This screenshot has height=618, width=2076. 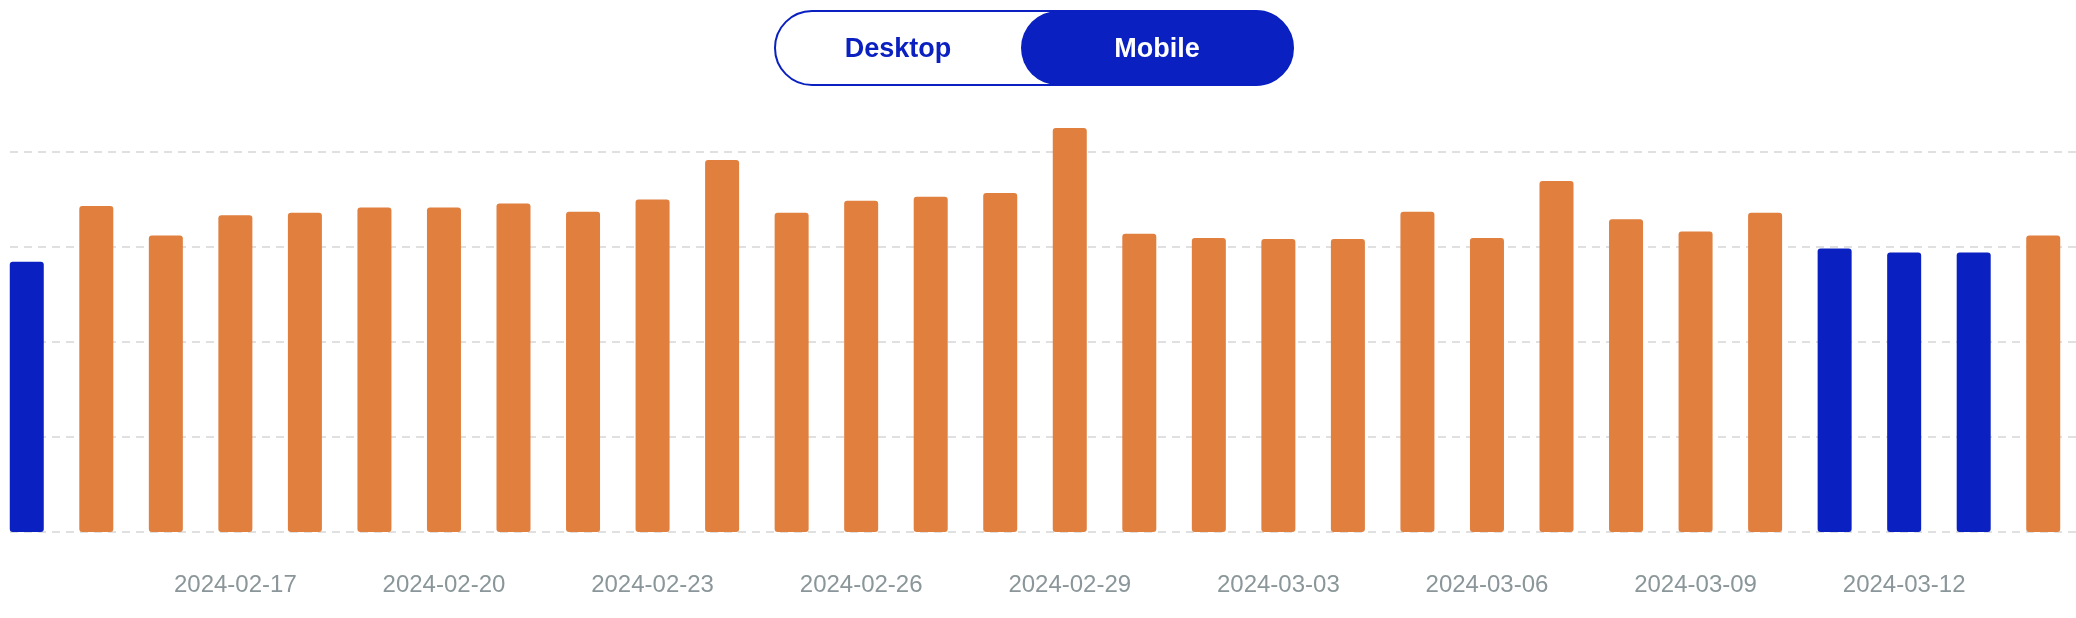 What do you see at coordinates (444, 583) in the screenshot?
I see `x-tick-label: 2024-02-20` at bounding box center [444, 583].